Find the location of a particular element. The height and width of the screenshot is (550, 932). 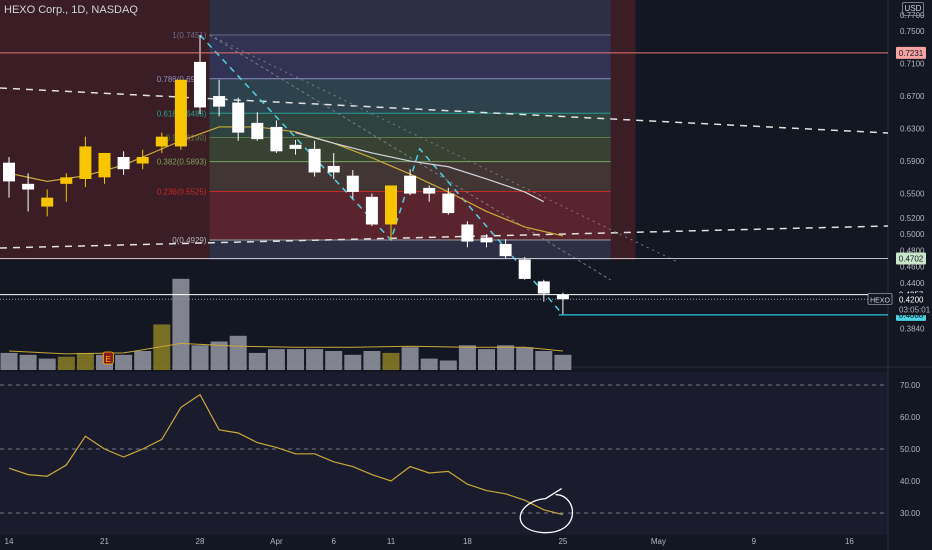

volume-bars: E is located at coordinates (286, 324).